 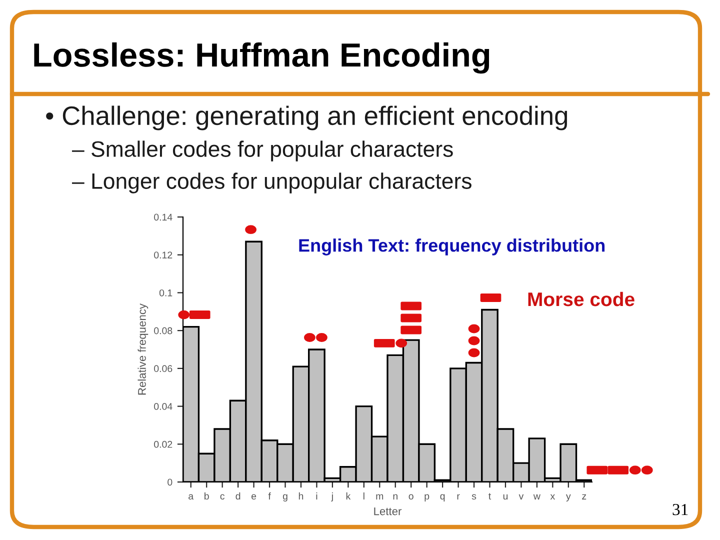 I want to click on text: • Challenge: generating an efficient encoding, so click(x=307, y=118).